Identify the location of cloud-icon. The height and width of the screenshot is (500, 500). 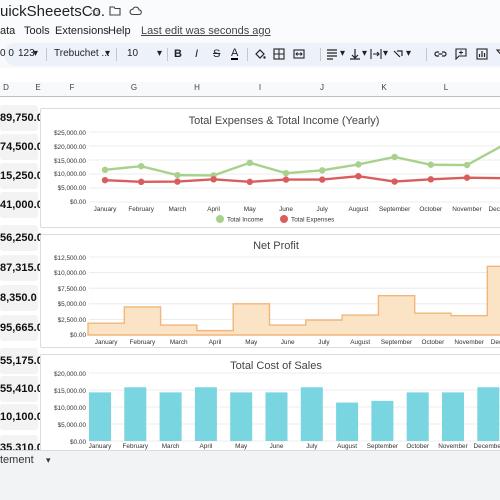
(135, 12).